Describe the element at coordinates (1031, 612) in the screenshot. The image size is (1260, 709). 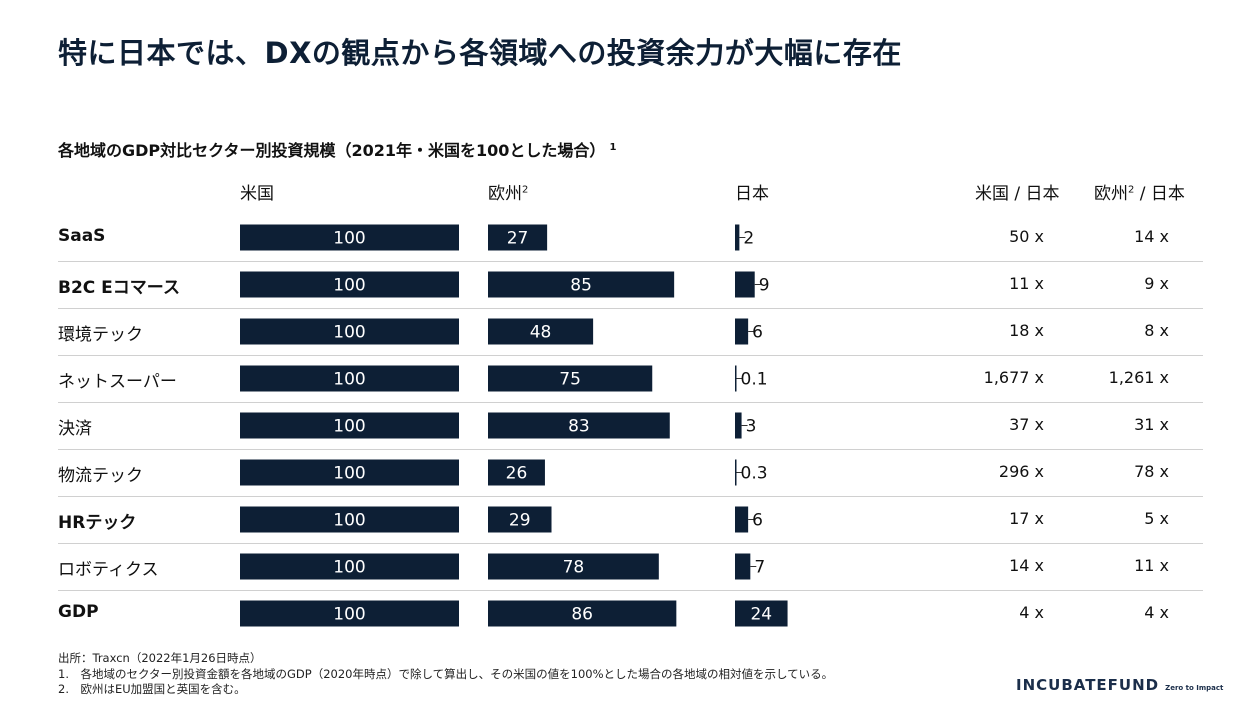
I see `ratio-us-jp: 4 x` at that location.